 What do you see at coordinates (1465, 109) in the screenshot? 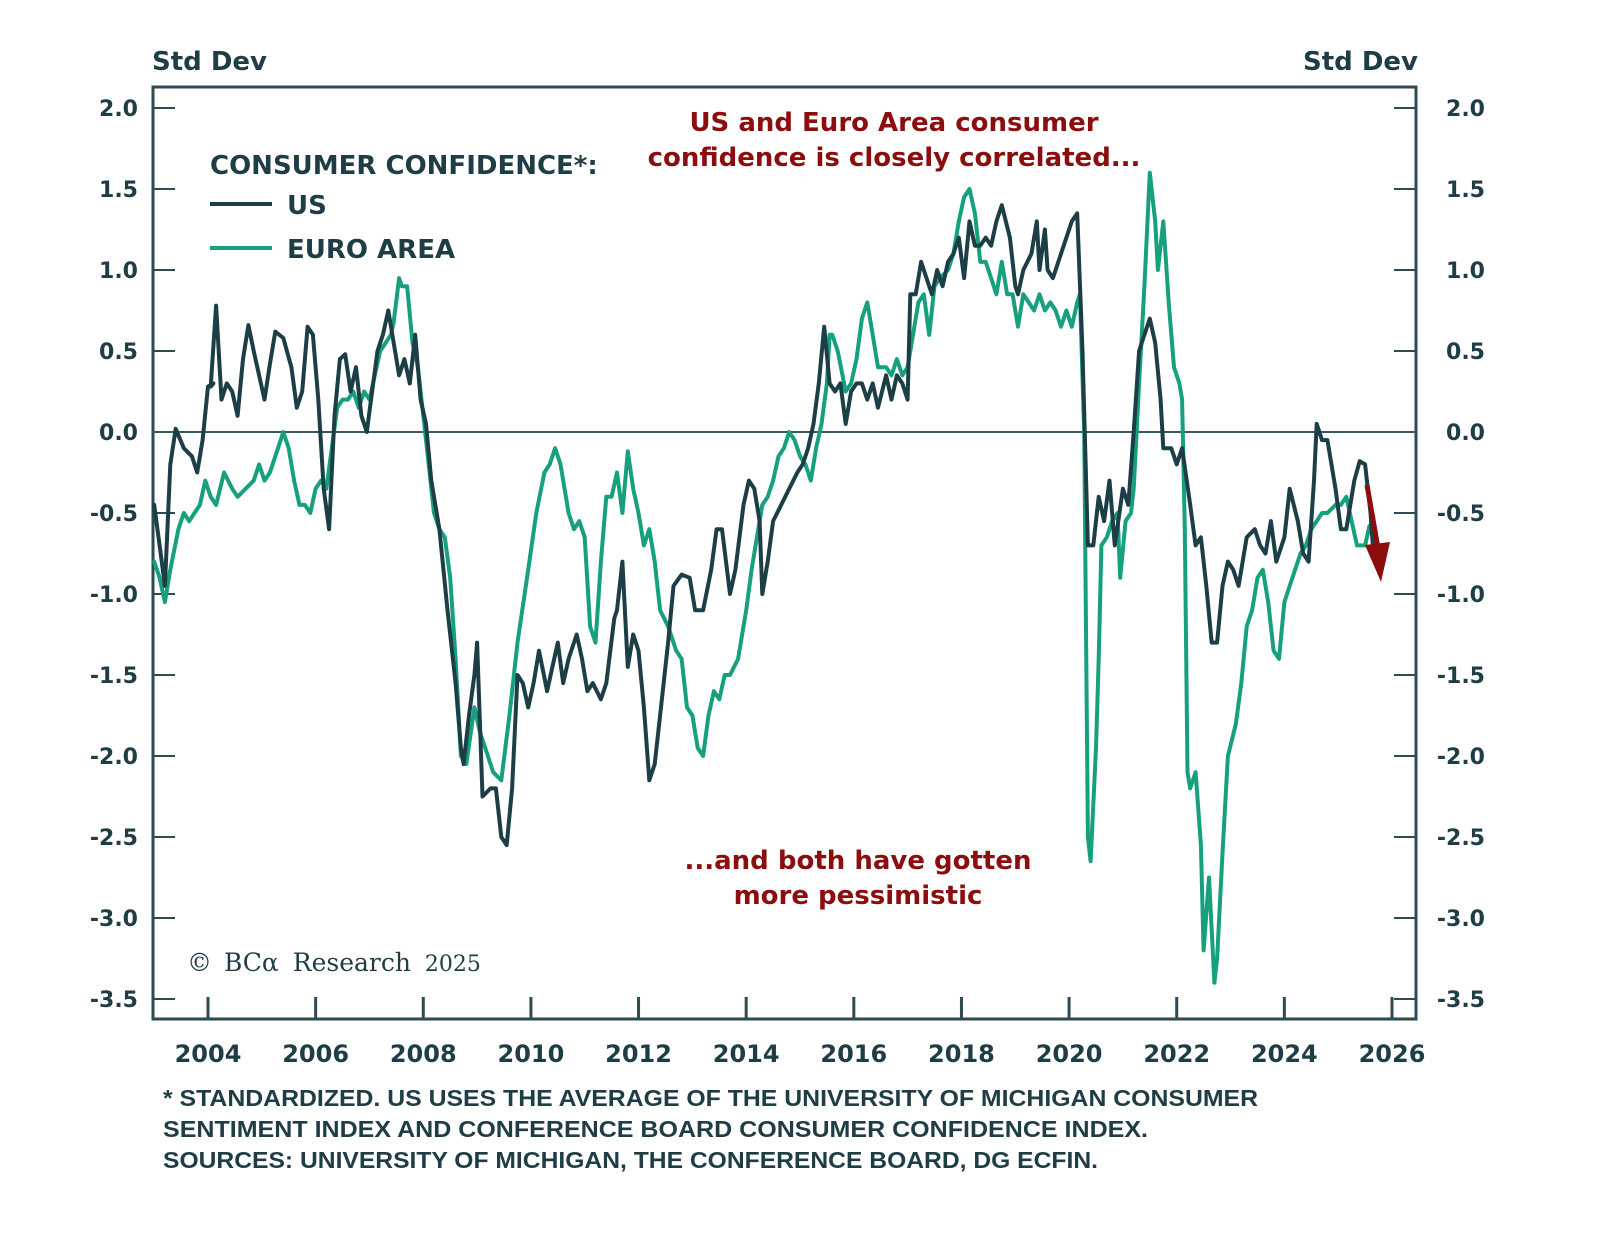
I see `y-tick-label-right: 2.0` at bounding box center [1465, 109].